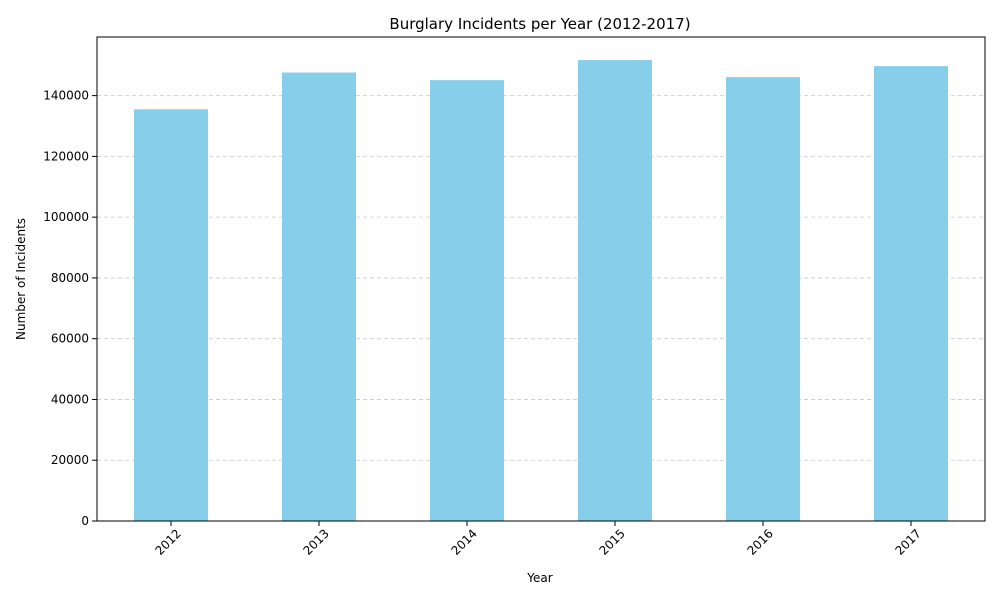 This screenshot has height=600, width=1000. I want to click on bar-2014, so click(467, 300).